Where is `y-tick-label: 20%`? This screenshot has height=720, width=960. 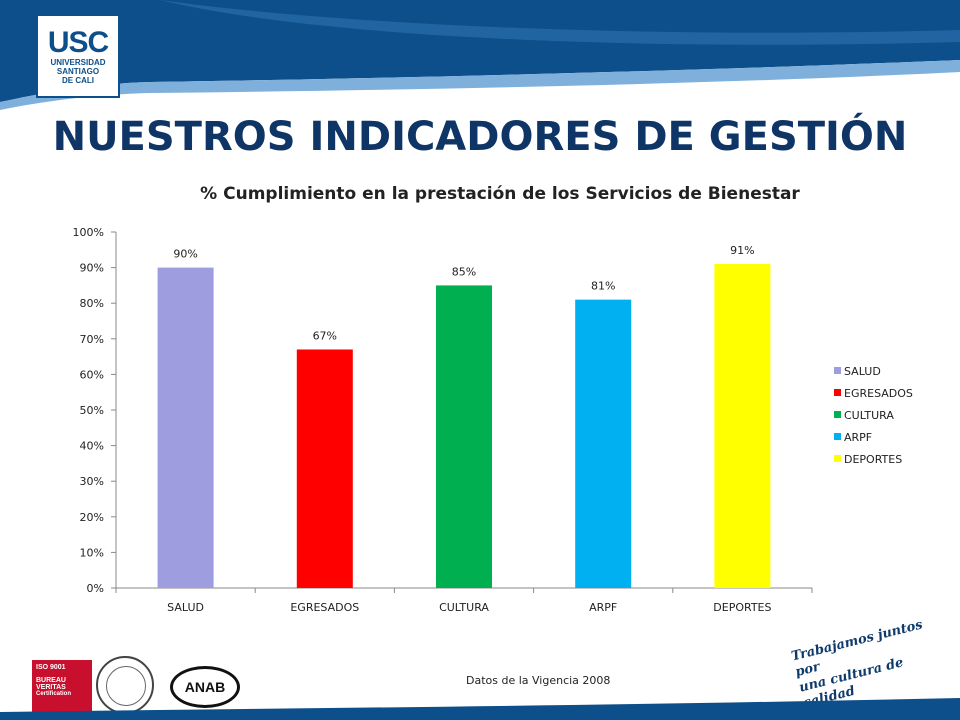
y-tick-label: 20% is located at coordinates (92, 517).